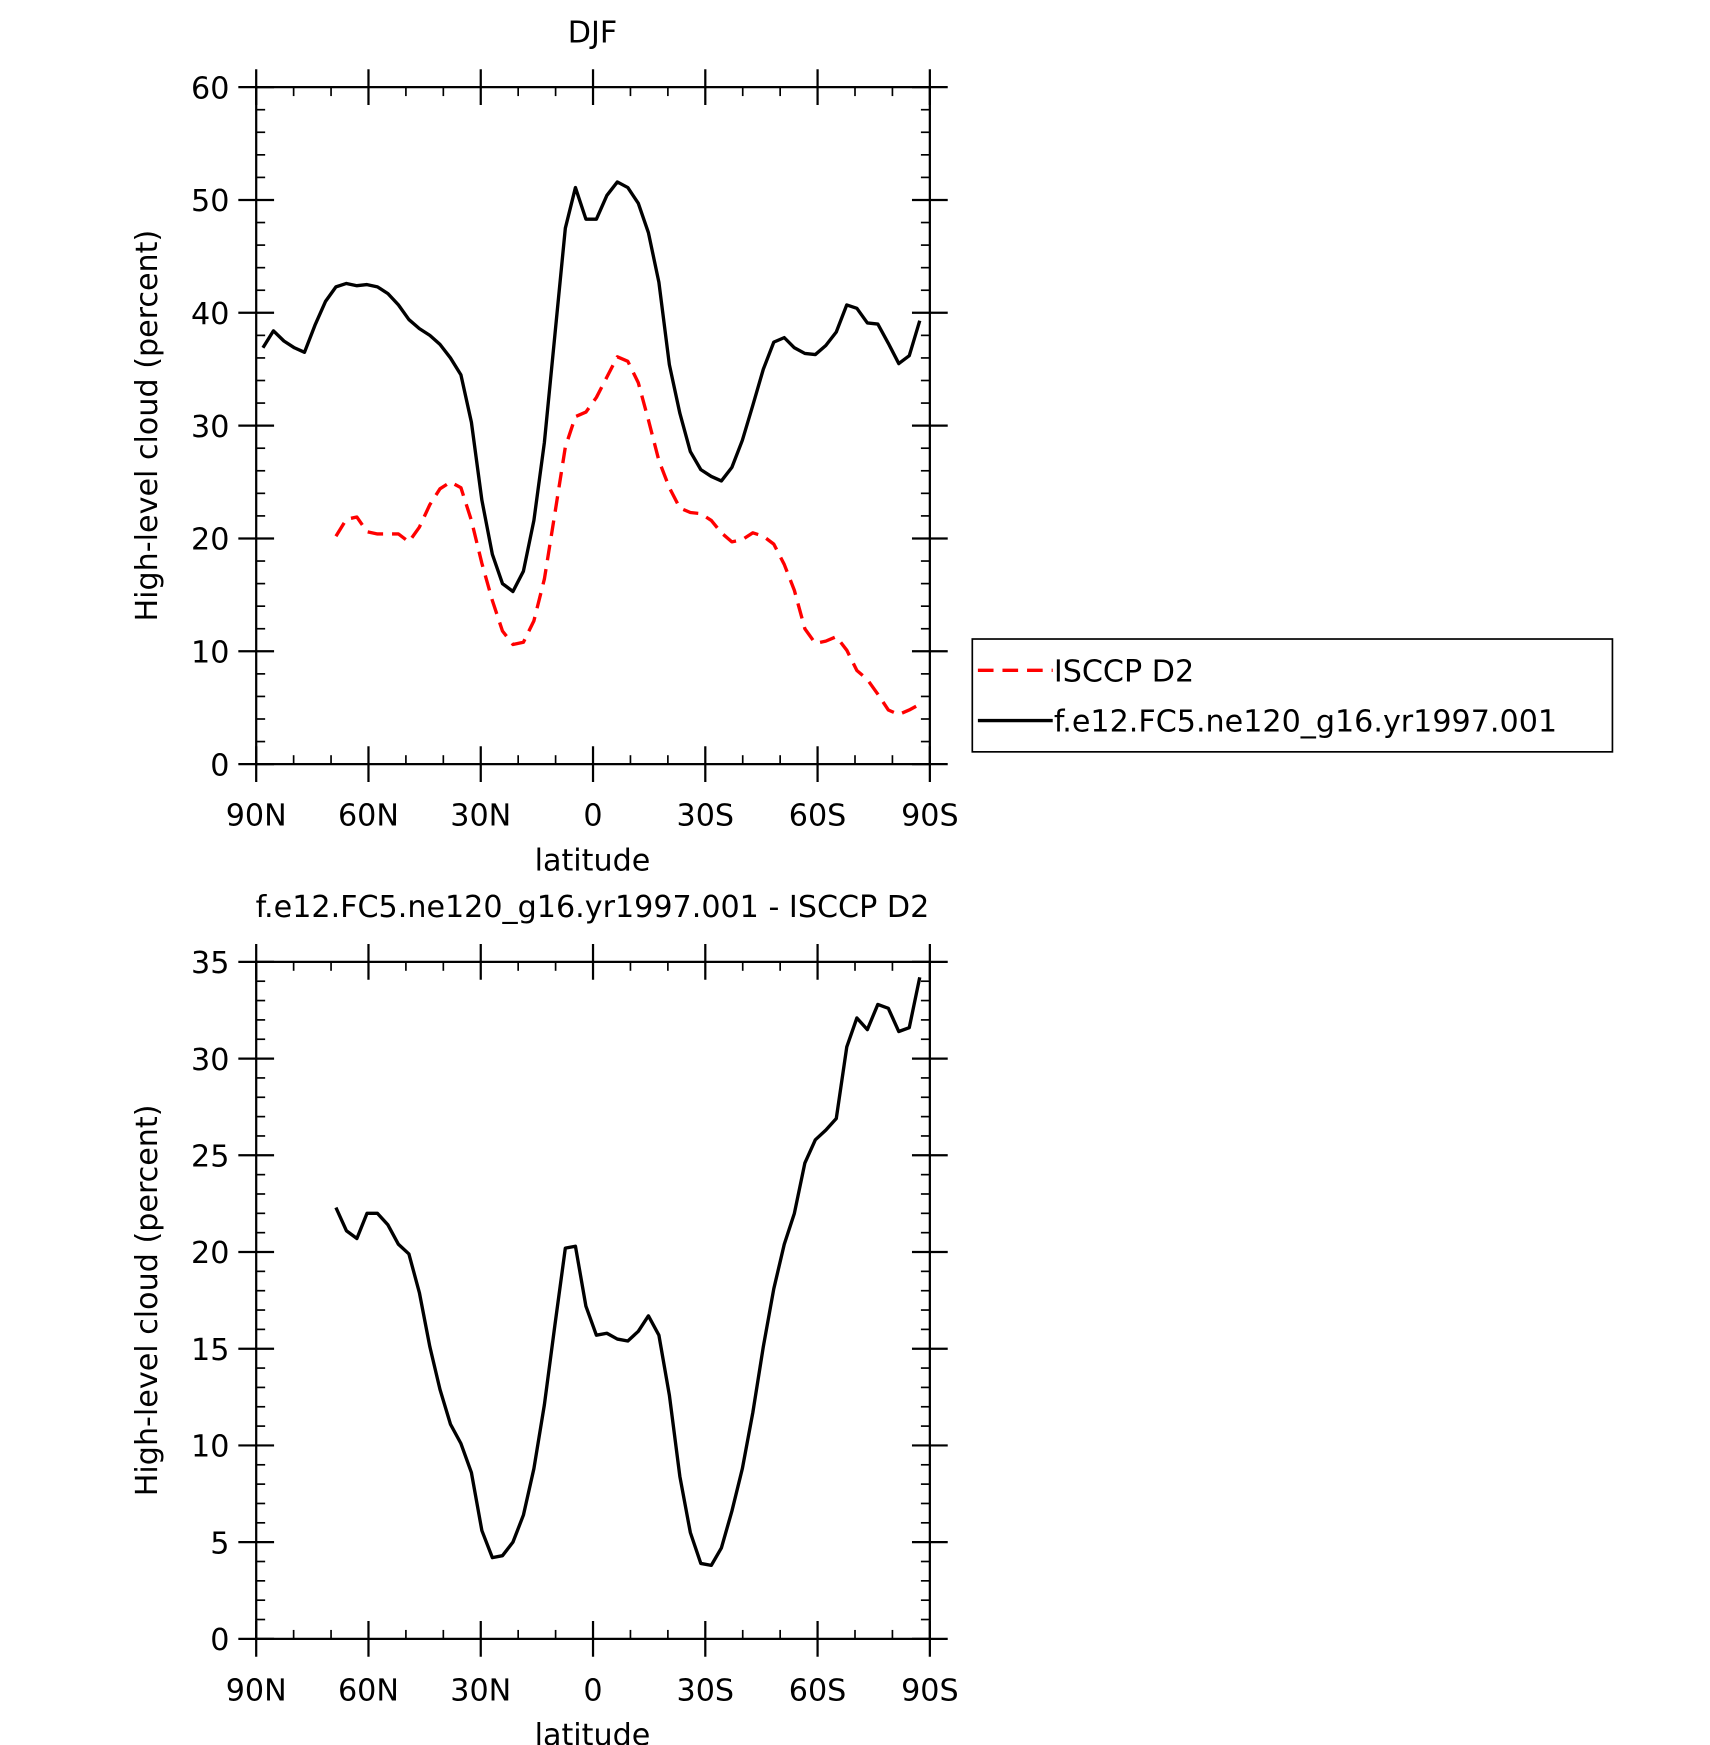 This screenshot has height=1745, width=1710. I want to click on y-tick-label: 60, so click(210, 88).